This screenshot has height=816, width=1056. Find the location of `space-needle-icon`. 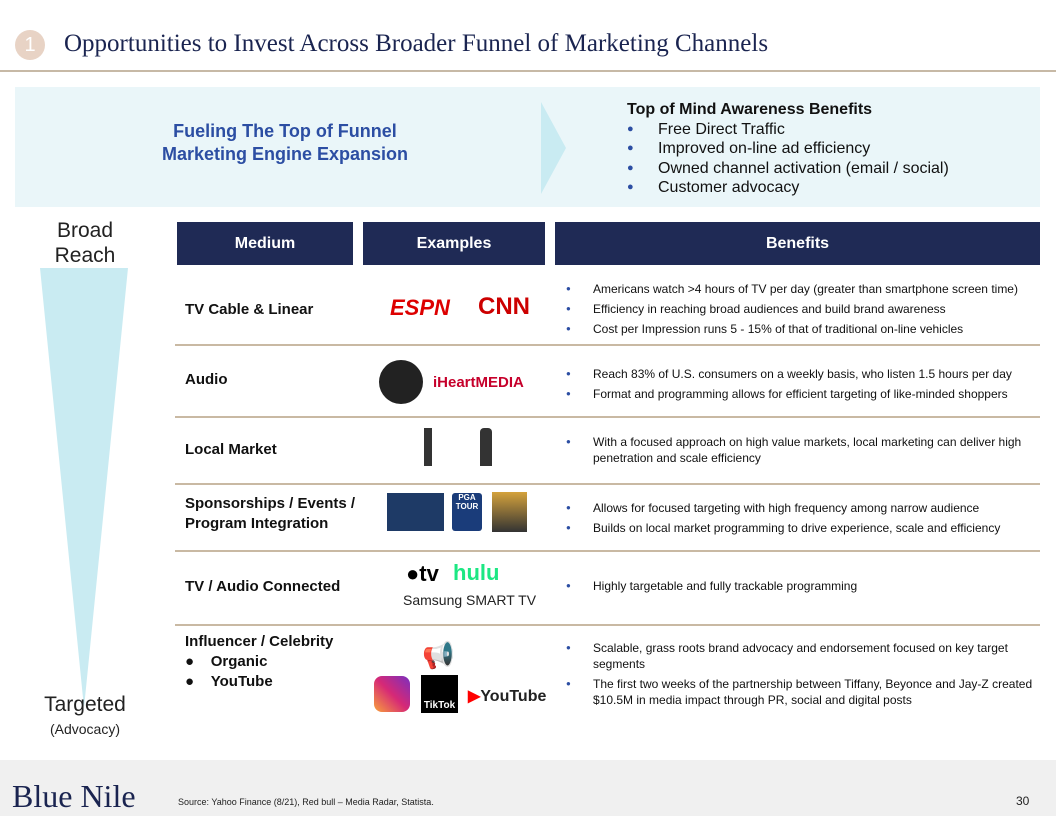

space-needle-icon is located at coordinates (428, 447).